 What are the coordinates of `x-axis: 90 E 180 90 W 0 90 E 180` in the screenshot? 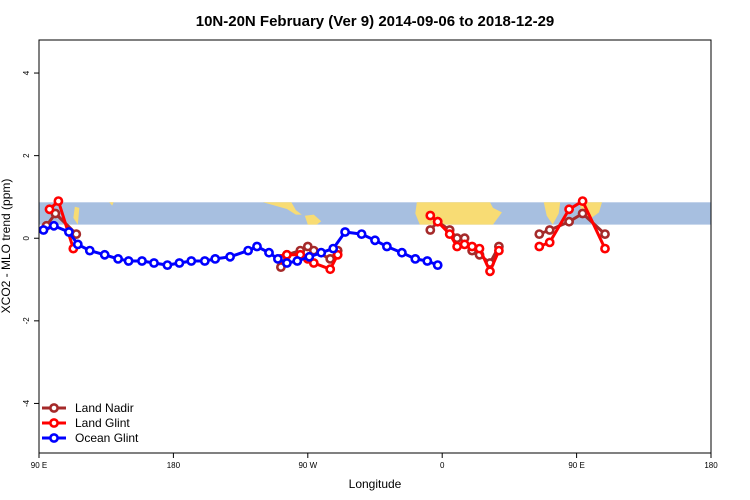 It's located at (374, 461).